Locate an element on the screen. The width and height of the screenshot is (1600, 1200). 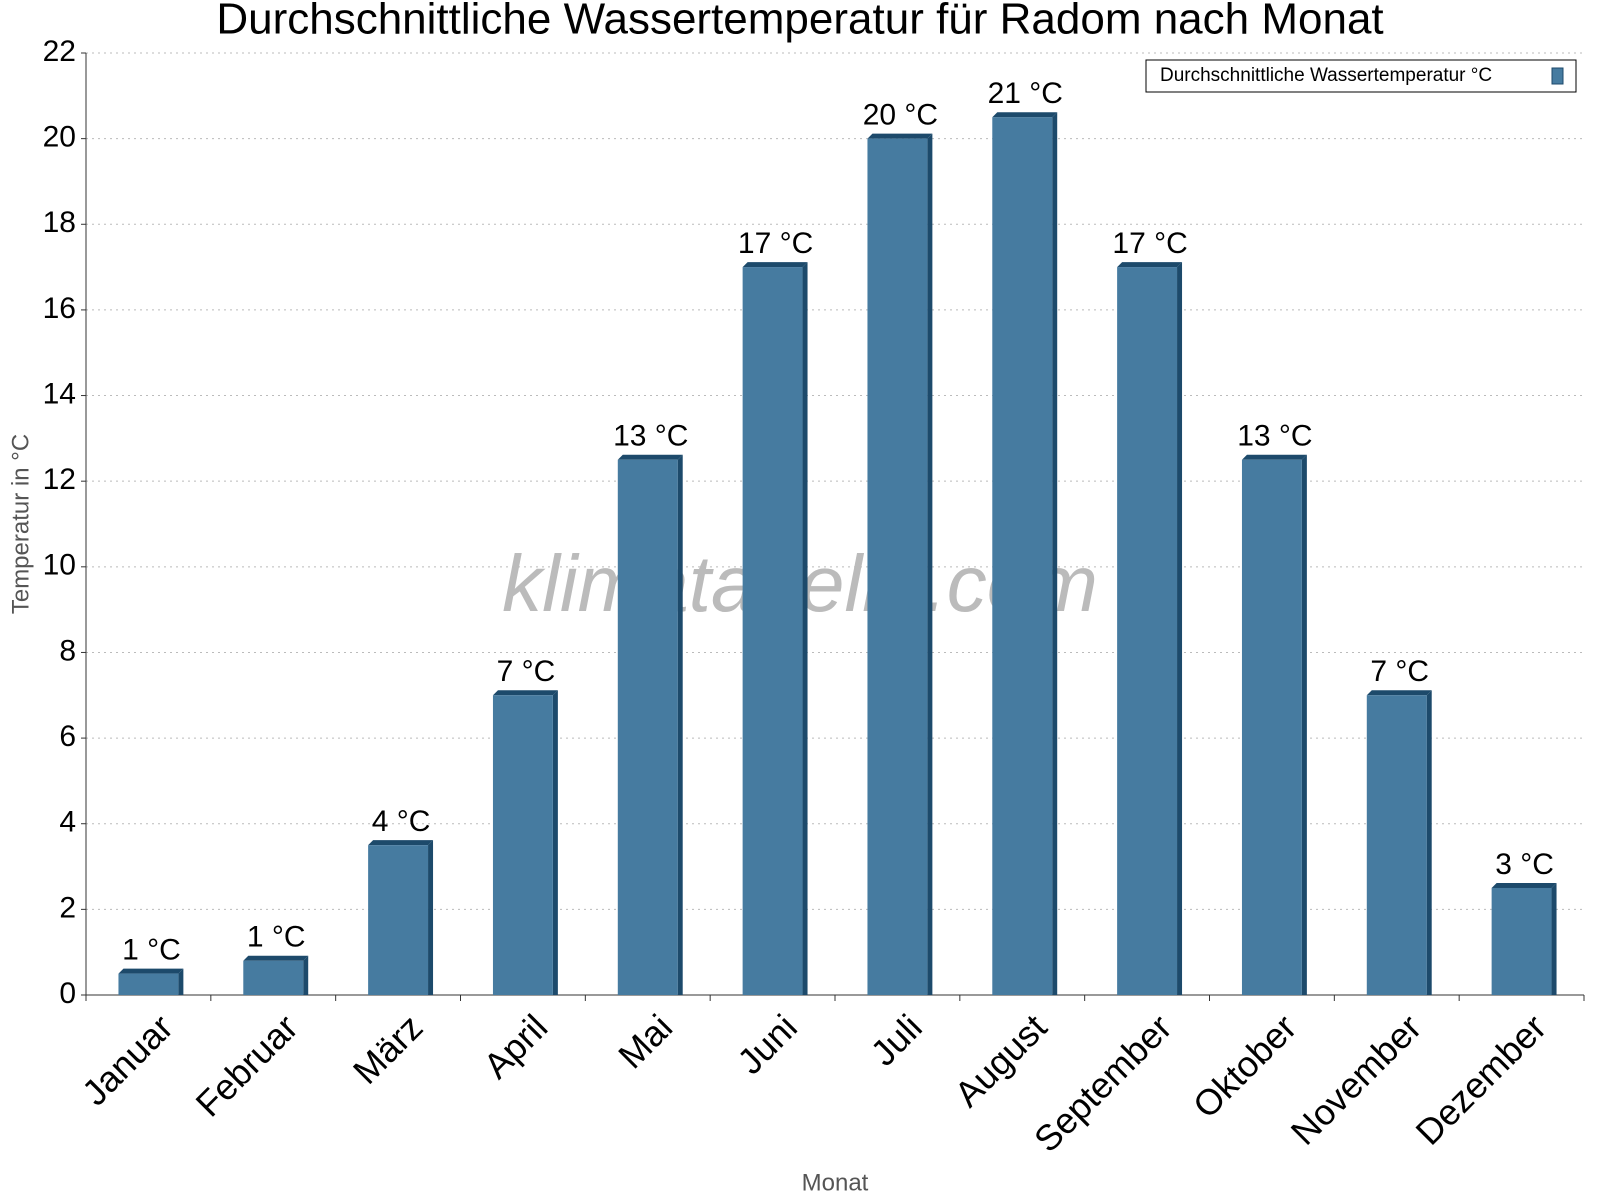
x-tick-label: Februar is located at coordinates (247, 1065).